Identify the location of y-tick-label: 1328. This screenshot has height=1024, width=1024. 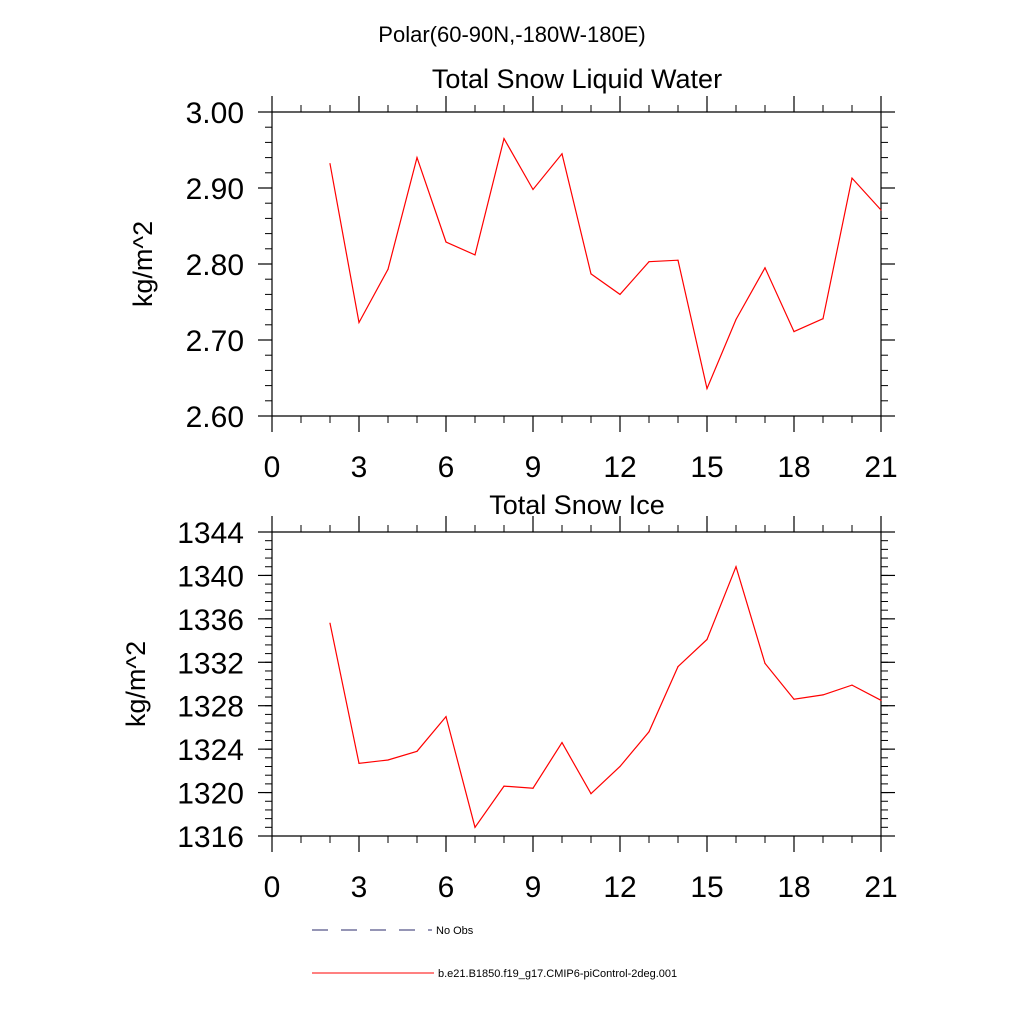
(210, 707).